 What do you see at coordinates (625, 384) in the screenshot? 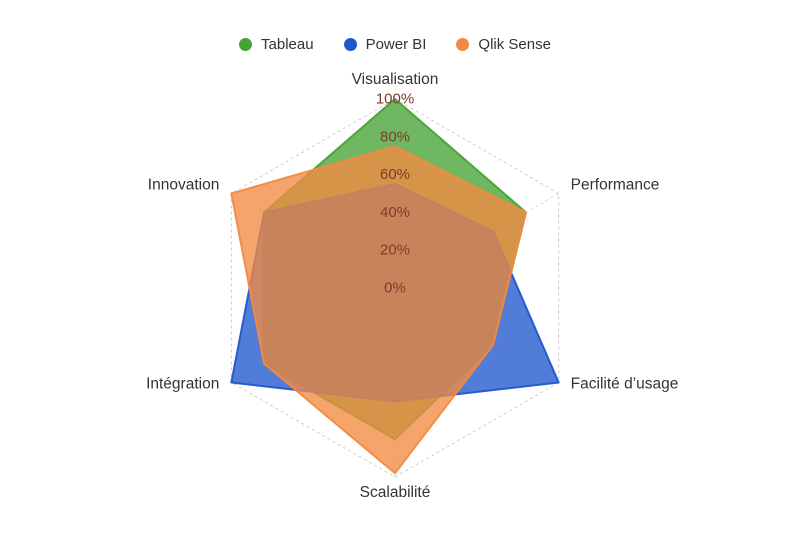
I see `axis-label-facilit-d-usage: Facilité d’usage` at bounding box center [625, 384].